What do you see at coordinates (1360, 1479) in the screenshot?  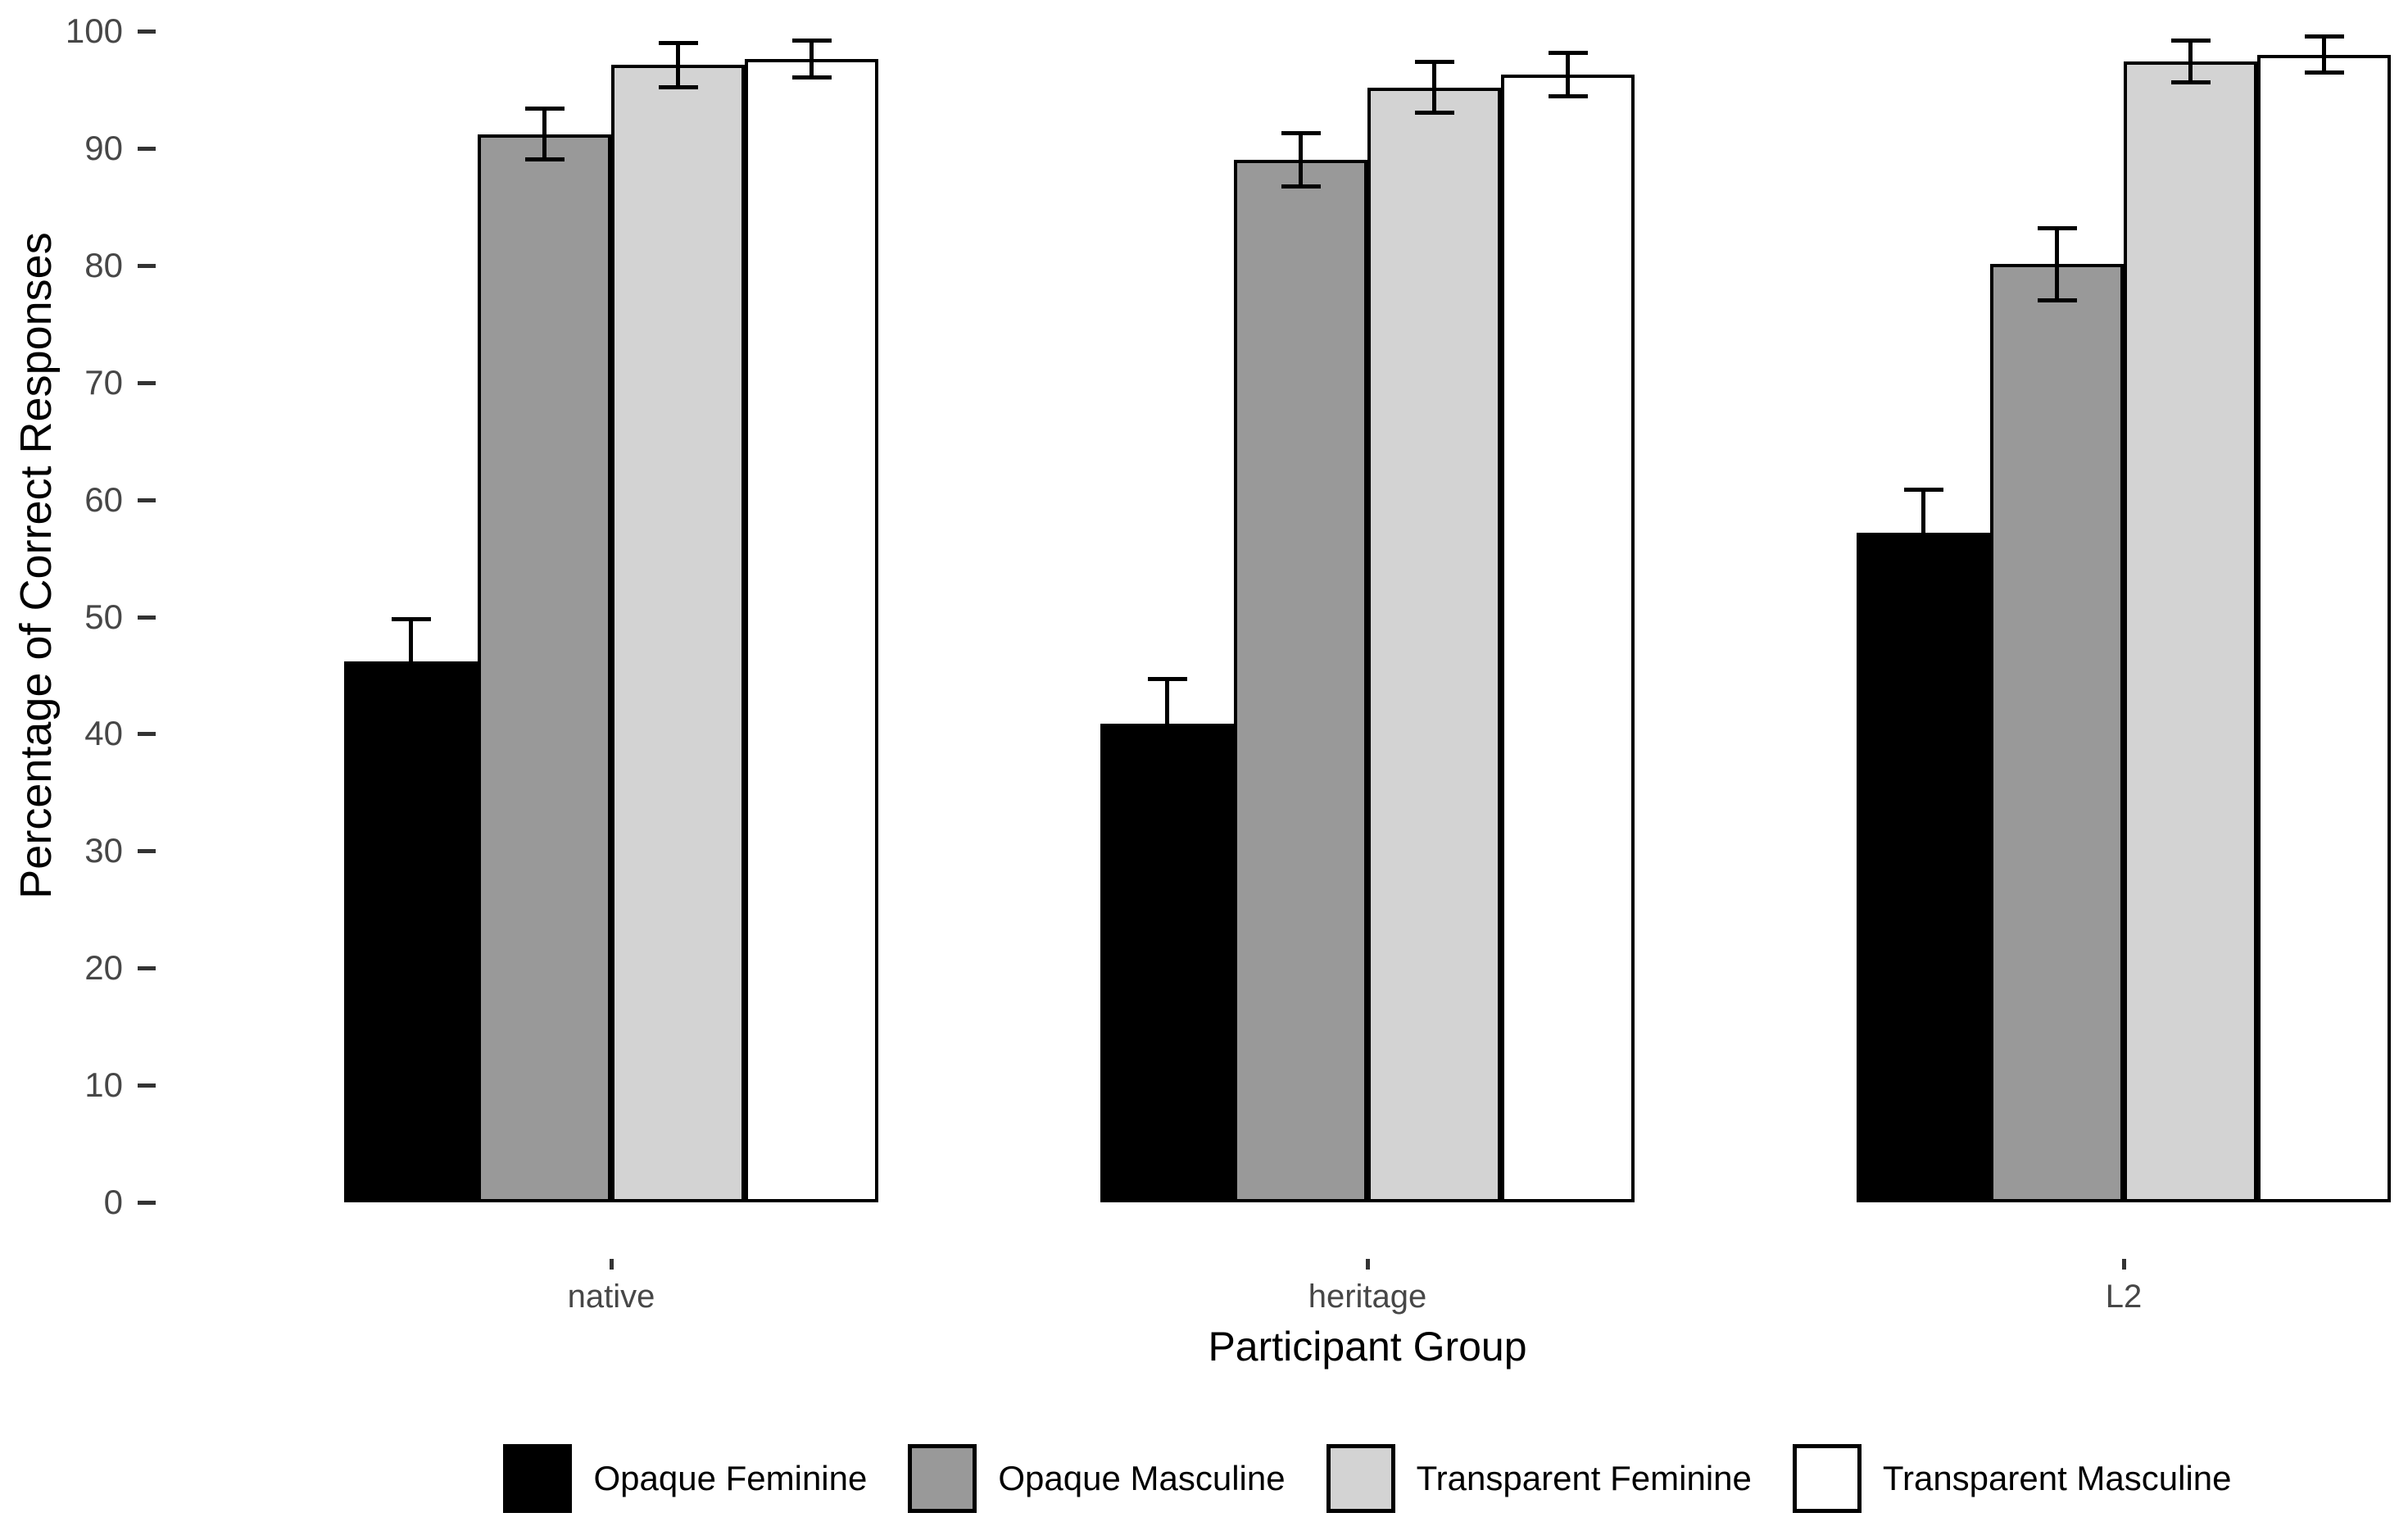 I see `legend-swatch-transparent-feminine` at bounding box center [1360, 1479].